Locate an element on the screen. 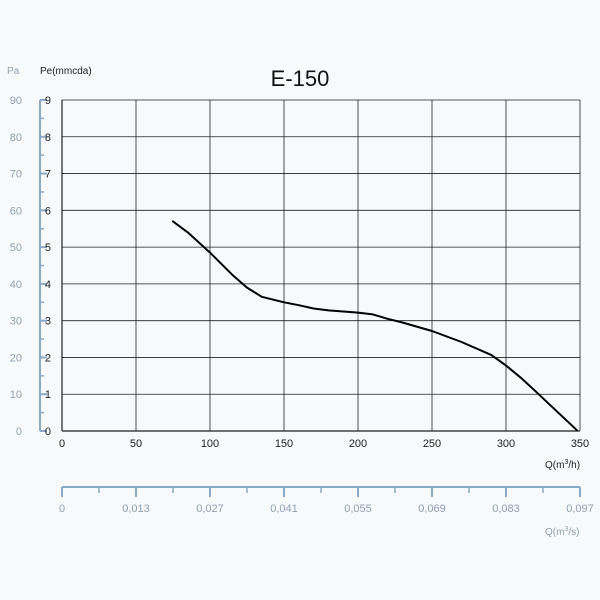 The image size is (600, 600). x-axis-primary-label-end: /h) is located at coordinates (574, 465).